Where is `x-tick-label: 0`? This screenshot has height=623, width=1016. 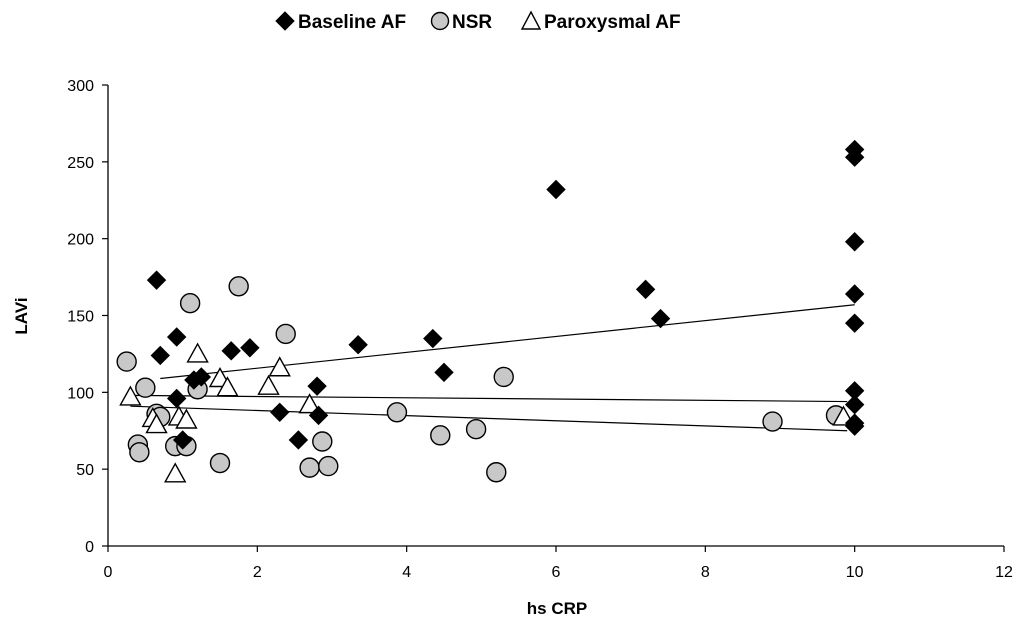
x-tick-label: 0 is located at coordinates (108, 572).